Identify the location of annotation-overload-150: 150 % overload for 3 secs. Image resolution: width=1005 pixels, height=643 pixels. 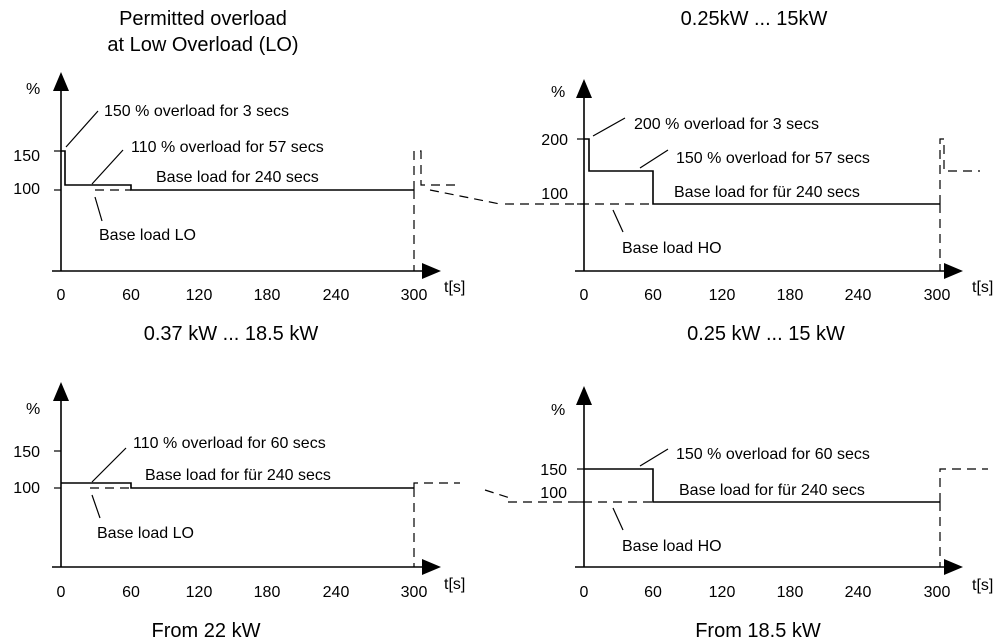
(196, 111).